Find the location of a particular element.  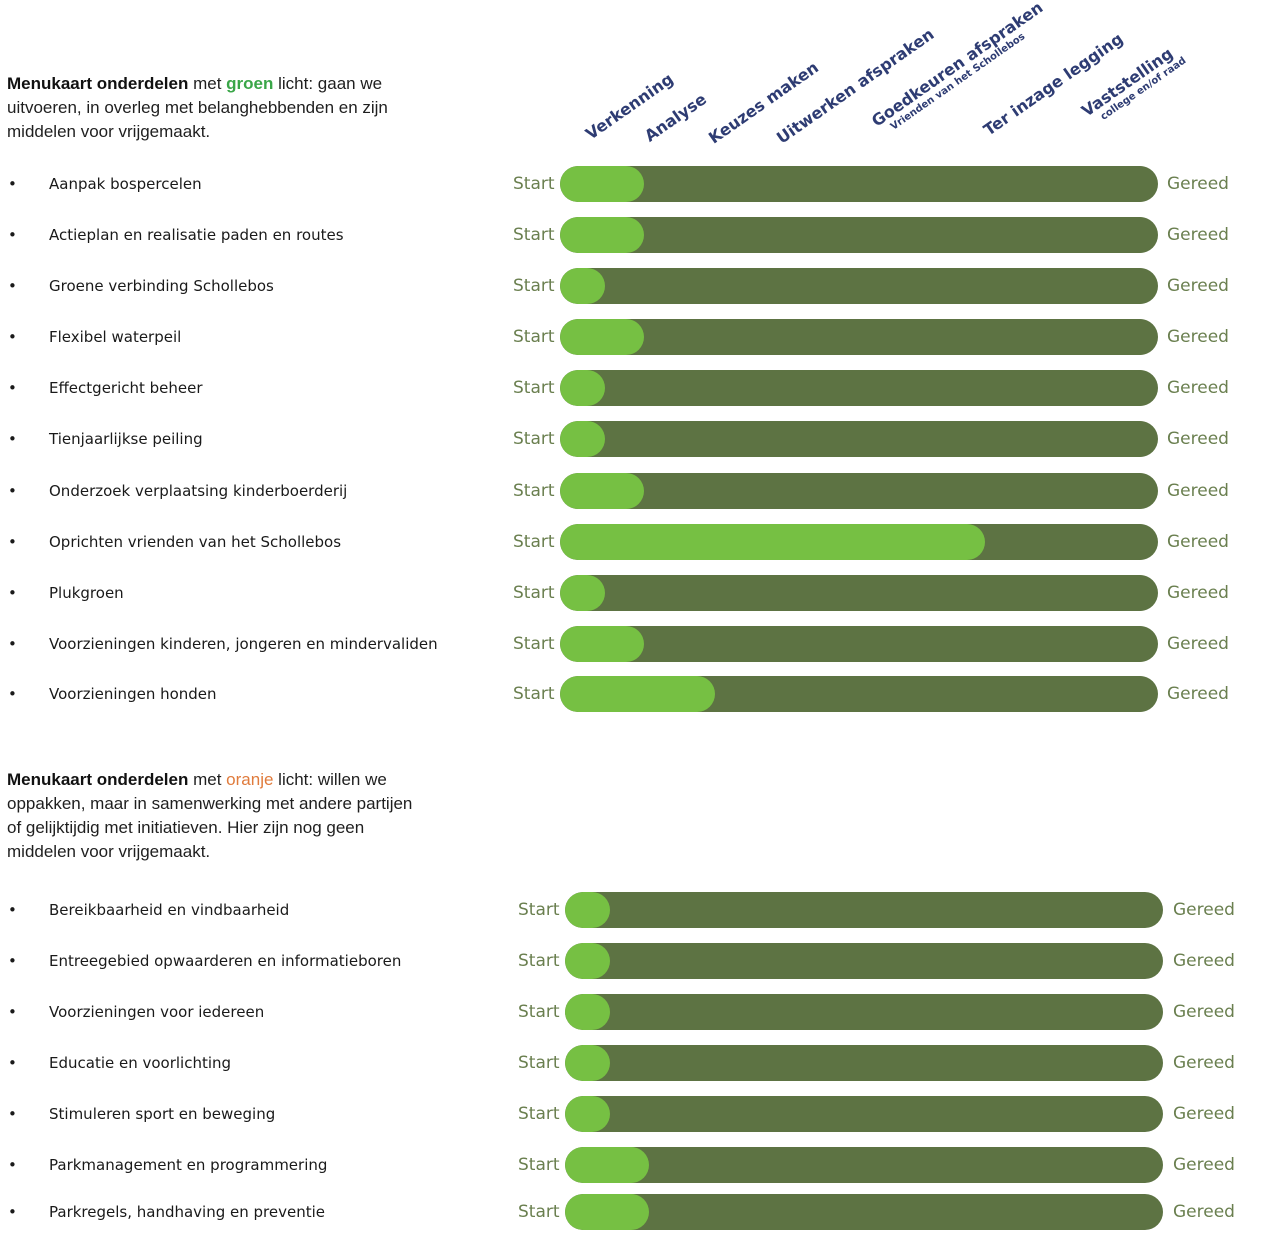

item-label: Educatie en voorlichting is located at coordinates (140, 1063).